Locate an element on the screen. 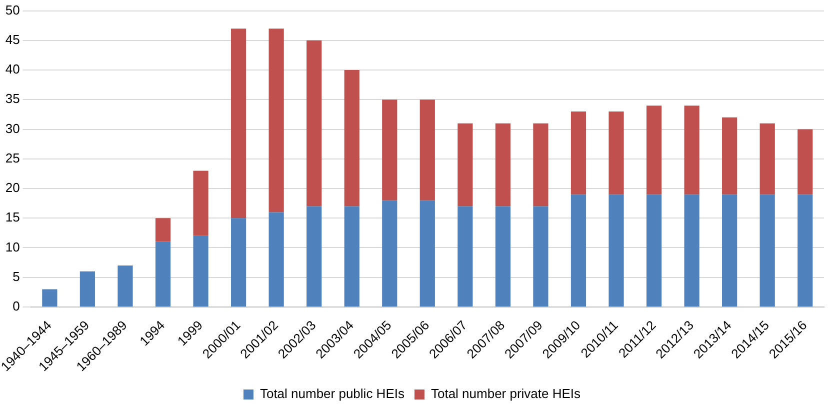 The height and width of the screenshot is (411, 834). y-tick-label: 50 is located at coordinates (12, 10).